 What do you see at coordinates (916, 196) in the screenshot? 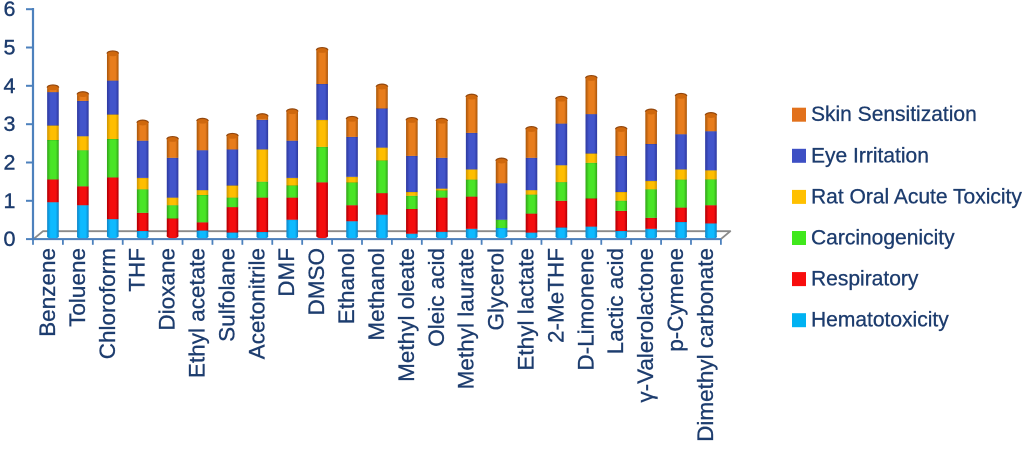
I see `svg-text: Rat Oral Acute Toxicity` at bounding box center [916, 196].